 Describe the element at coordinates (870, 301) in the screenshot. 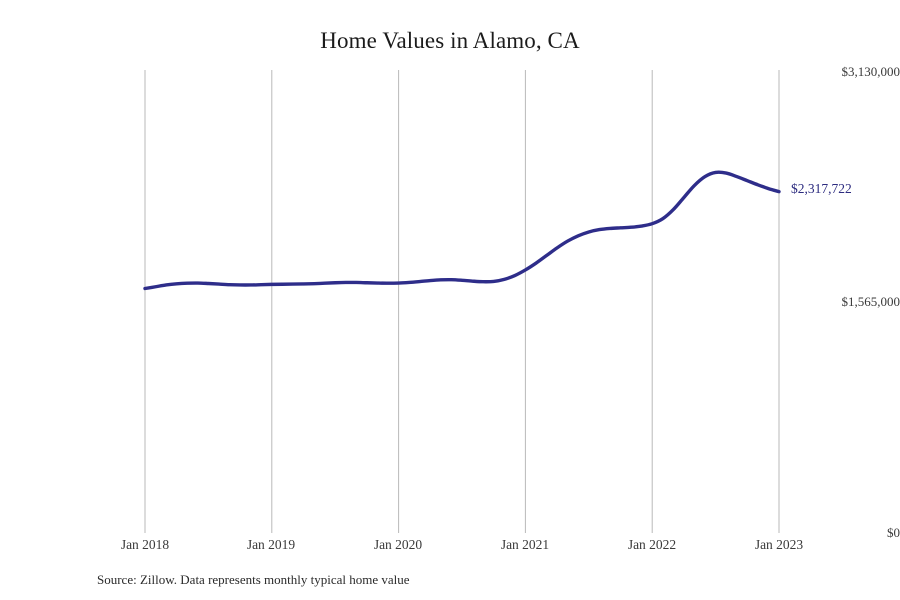

I see `y-axis-tick-mid: $1,565,000` at that location.